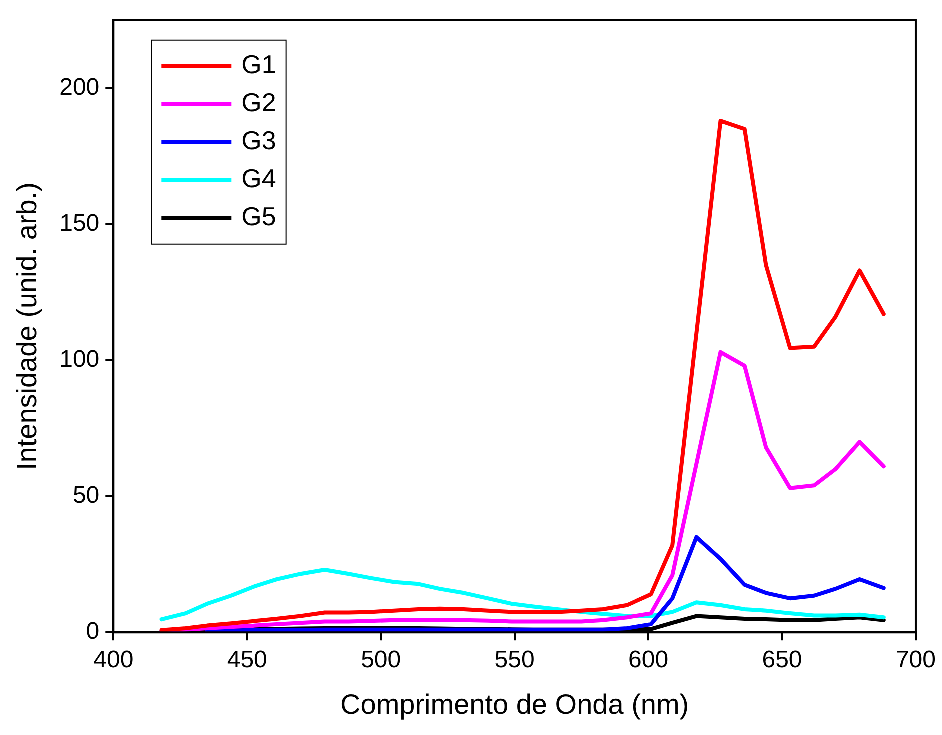 The height and width of the screenshot is (735, 942). I want to click on x-tick-label: 450, so click(247, 660).